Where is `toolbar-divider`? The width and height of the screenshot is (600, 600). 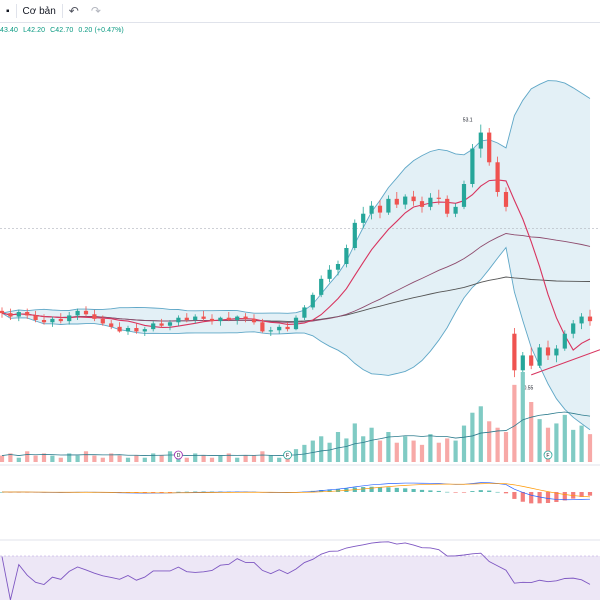
toolbar-divider is located at coordinates (16, 11).